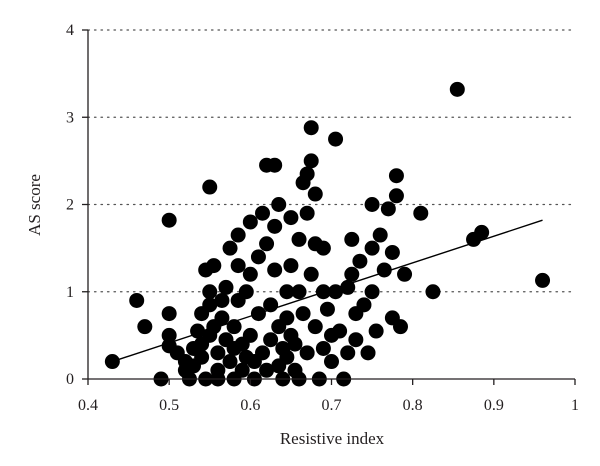  What do you see at coordinates (332, 438) in the screenshot?
I see `x-axis-label: Resistive index` at bounding box center [332, 438].